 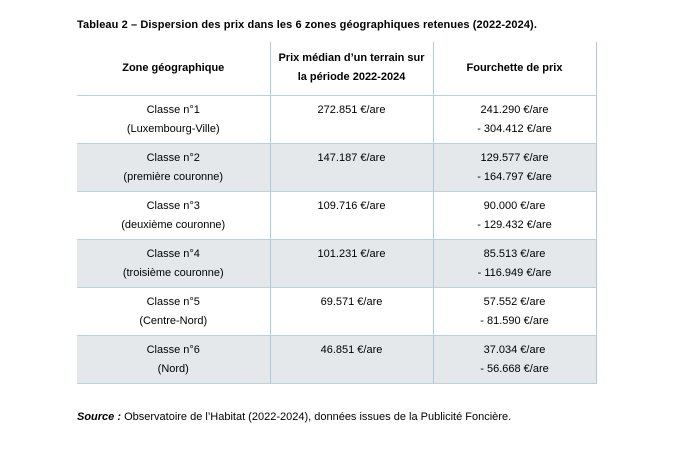 I want to click on range-high: - 164.797 €/are, so click(x=514, y=176).